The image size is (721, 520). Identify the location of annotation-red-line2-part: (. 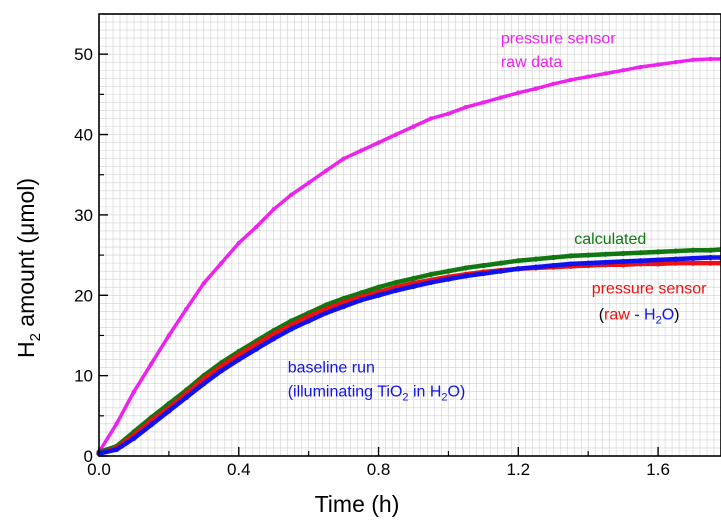
(602, 314).